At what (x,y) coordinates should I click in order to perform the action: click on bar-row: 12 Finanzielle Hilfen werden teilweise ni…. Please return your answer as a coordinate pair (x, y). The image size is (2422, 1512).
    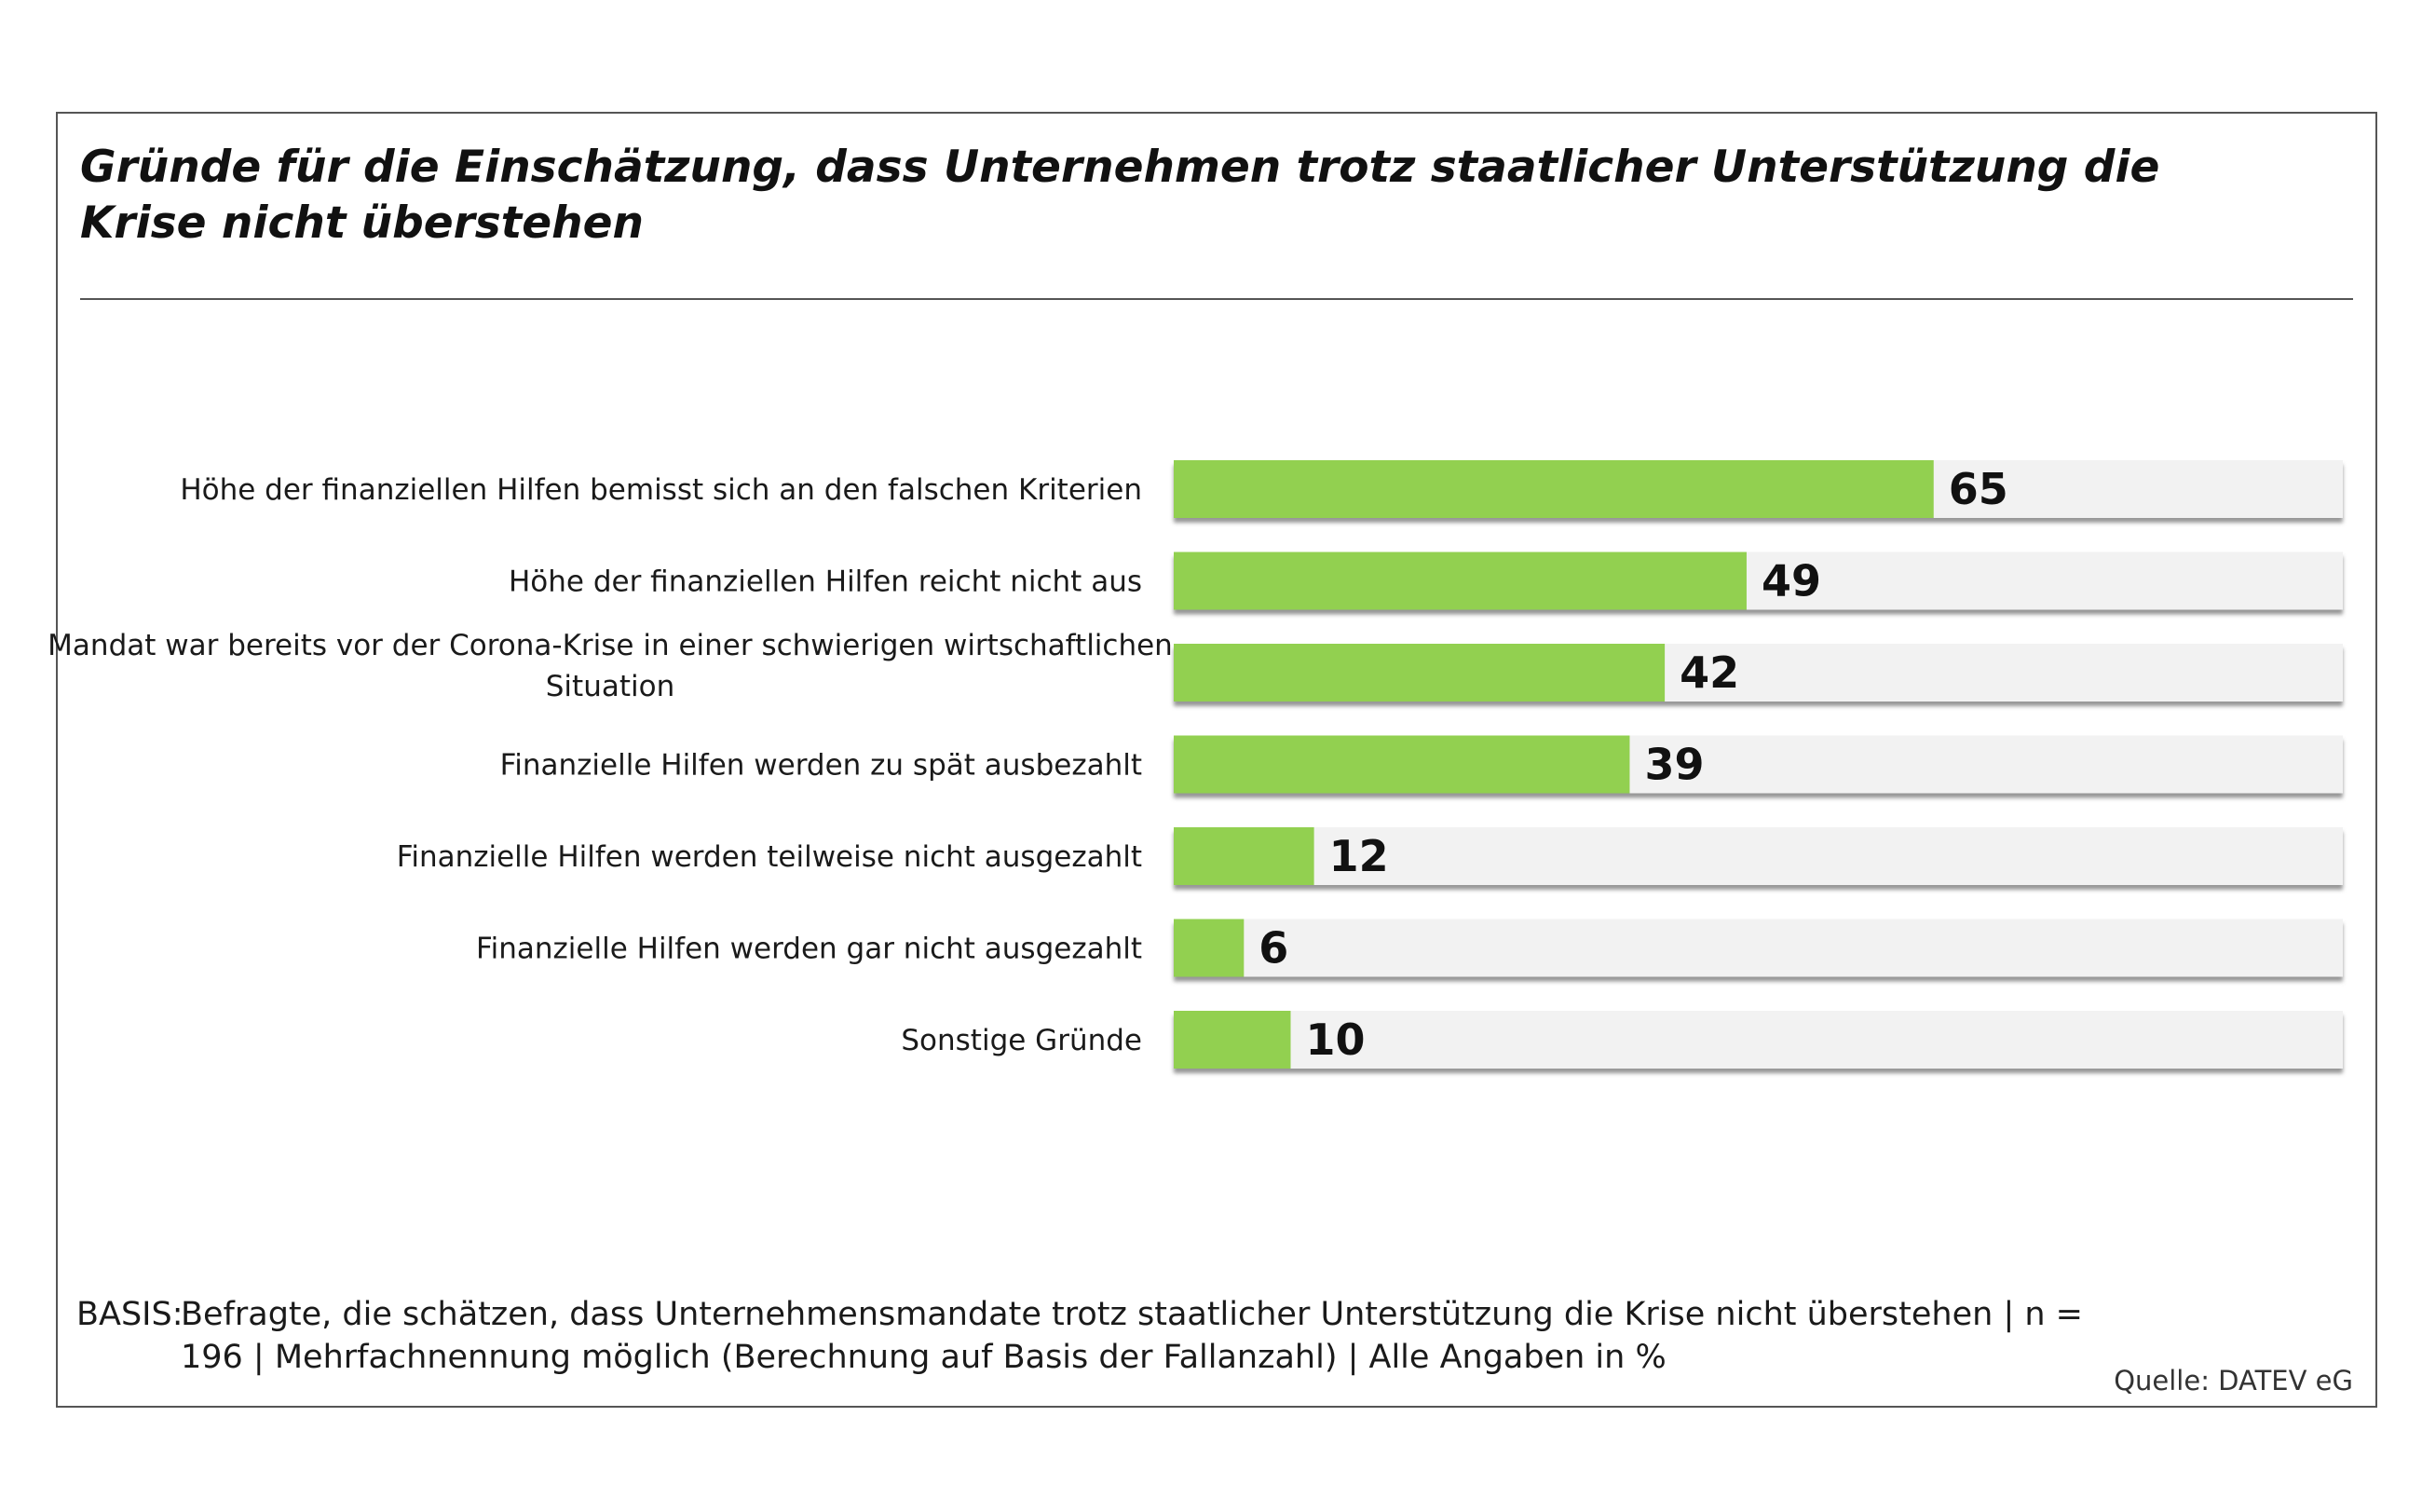
    Looking at the image, I should click on (1370, 856).